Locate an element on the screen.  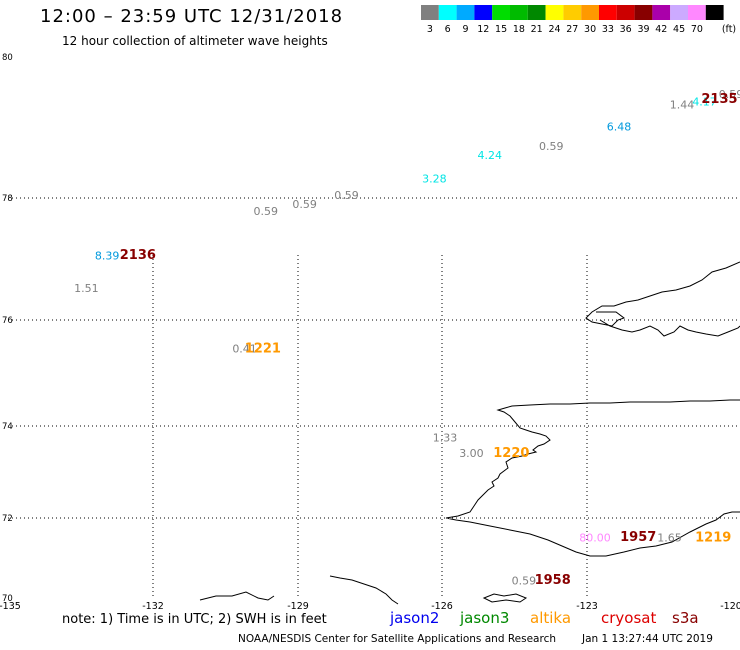
sat-label-cryosat: cryosat is located at coordinates (629, 618).